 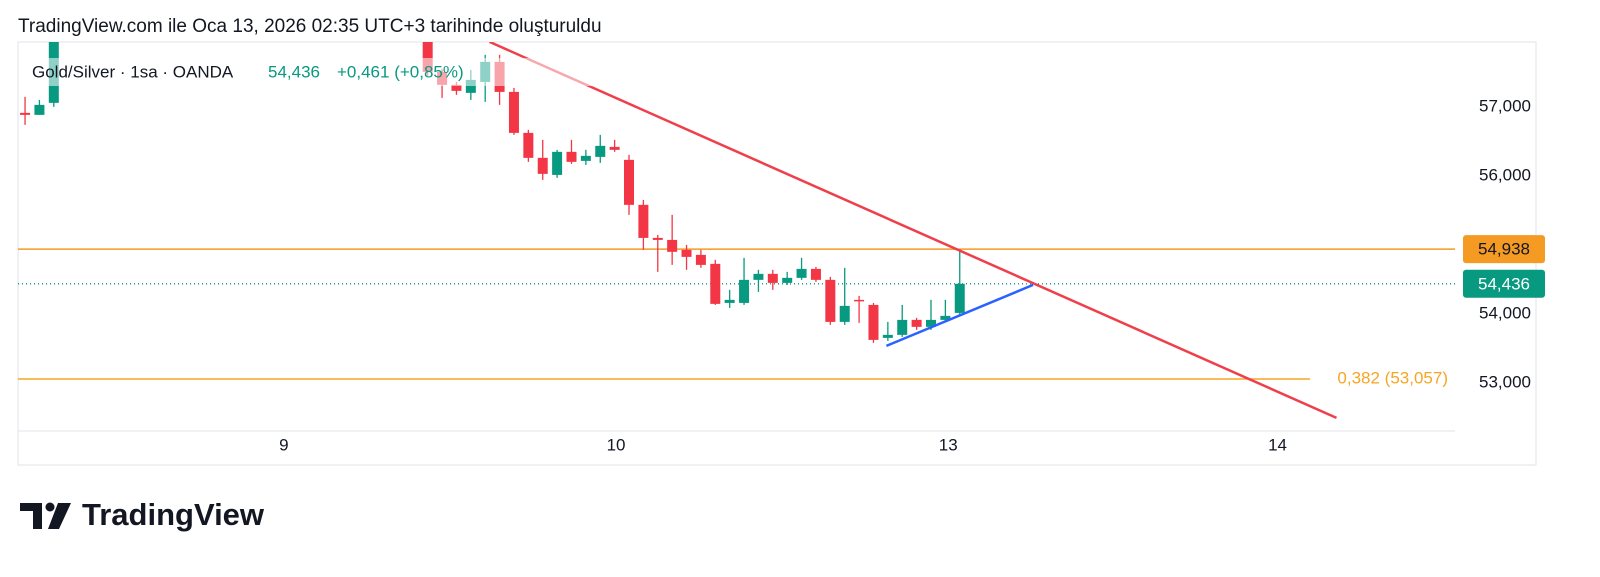 I want to click on legend-bg, so click(x=326, y=72).